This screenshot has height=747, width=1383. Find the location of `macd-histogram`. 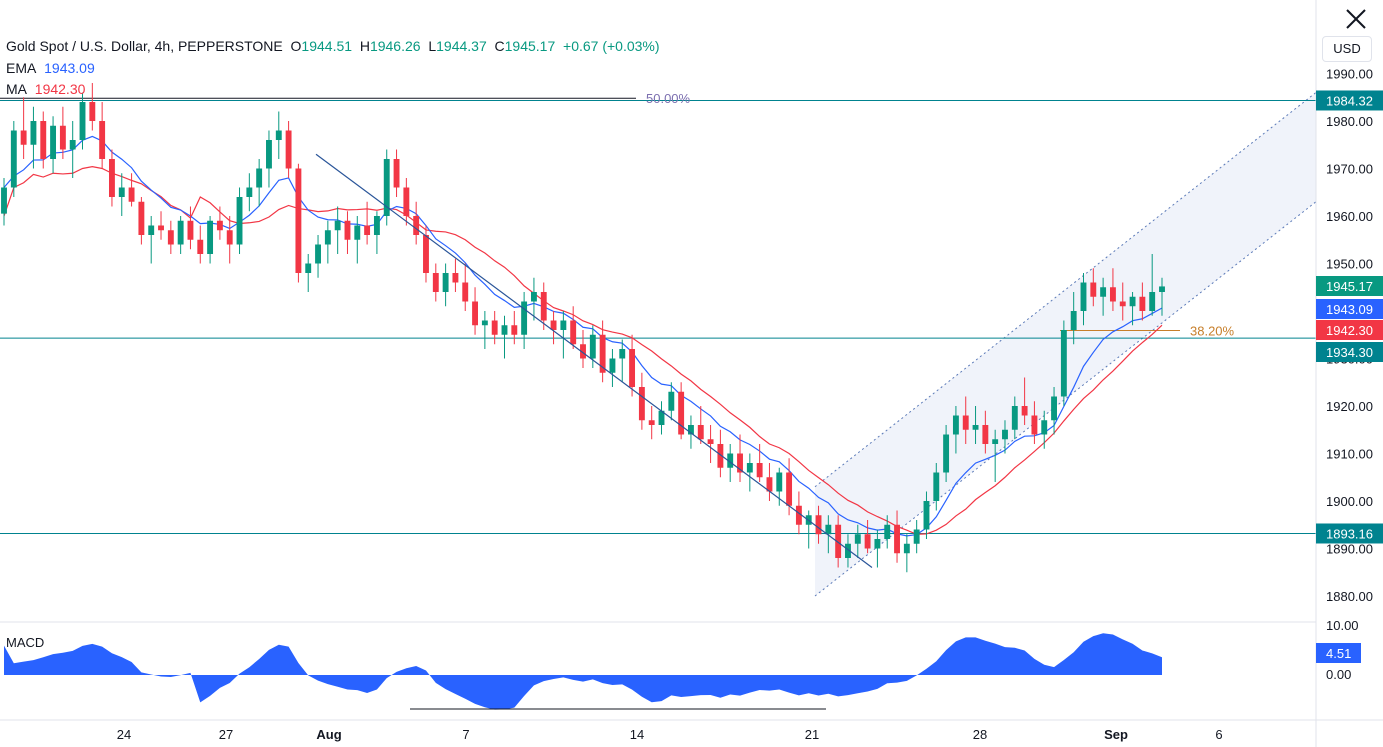

macd-histogram is located at coordinates (583, 671).